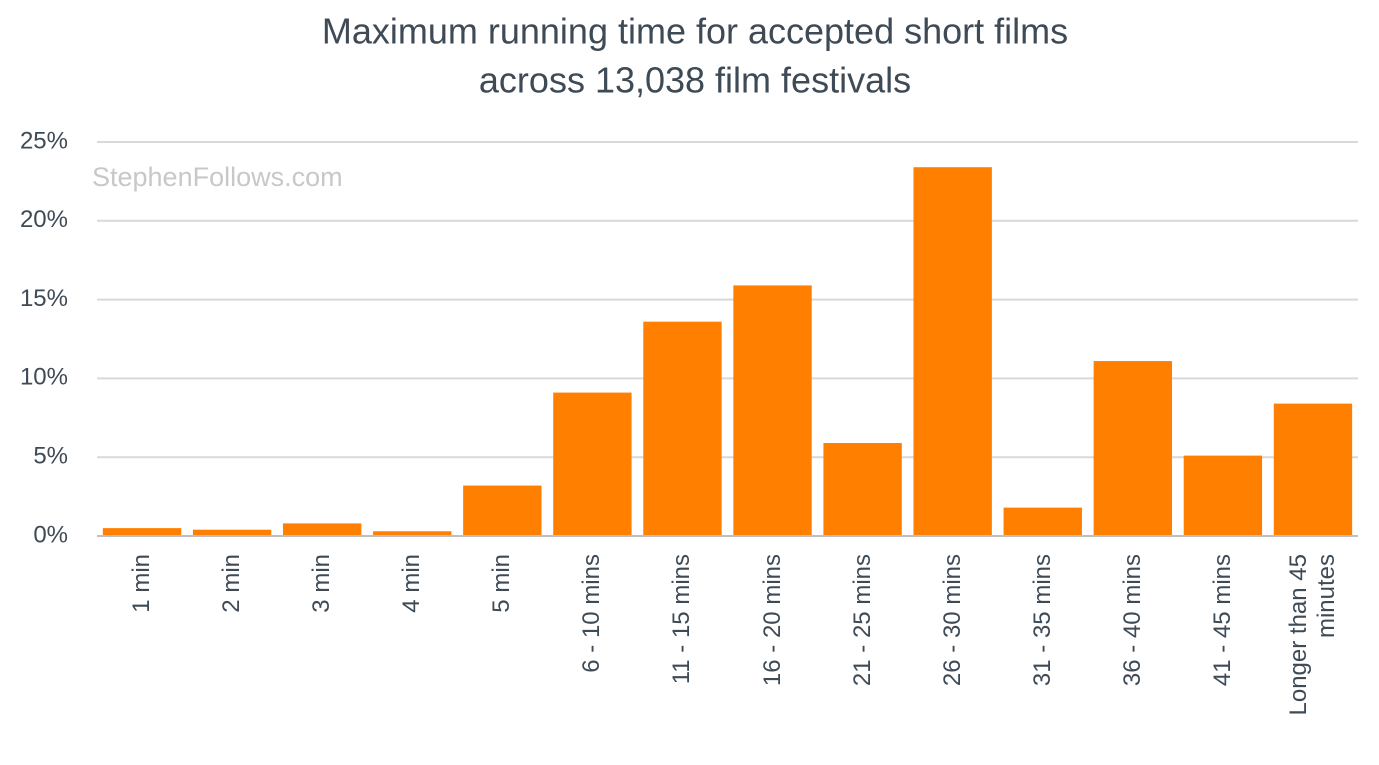 Image resolution: width=1379 pixels, height=765 pixels. Describe the element at coordinates (1312, 635) in the screenshot. I see `x-tick-label: Longer than 45 minutes` at that location.